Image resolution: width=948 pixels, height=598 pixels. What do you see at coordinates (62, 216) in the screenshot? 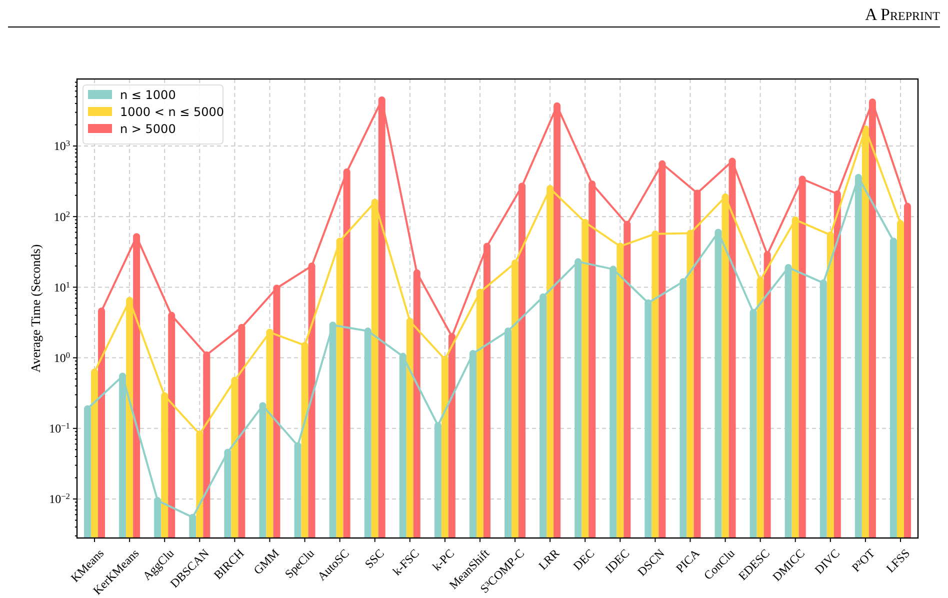
I see `y-tick-label: 10$^{2}$` at bounding box center [62, 216].